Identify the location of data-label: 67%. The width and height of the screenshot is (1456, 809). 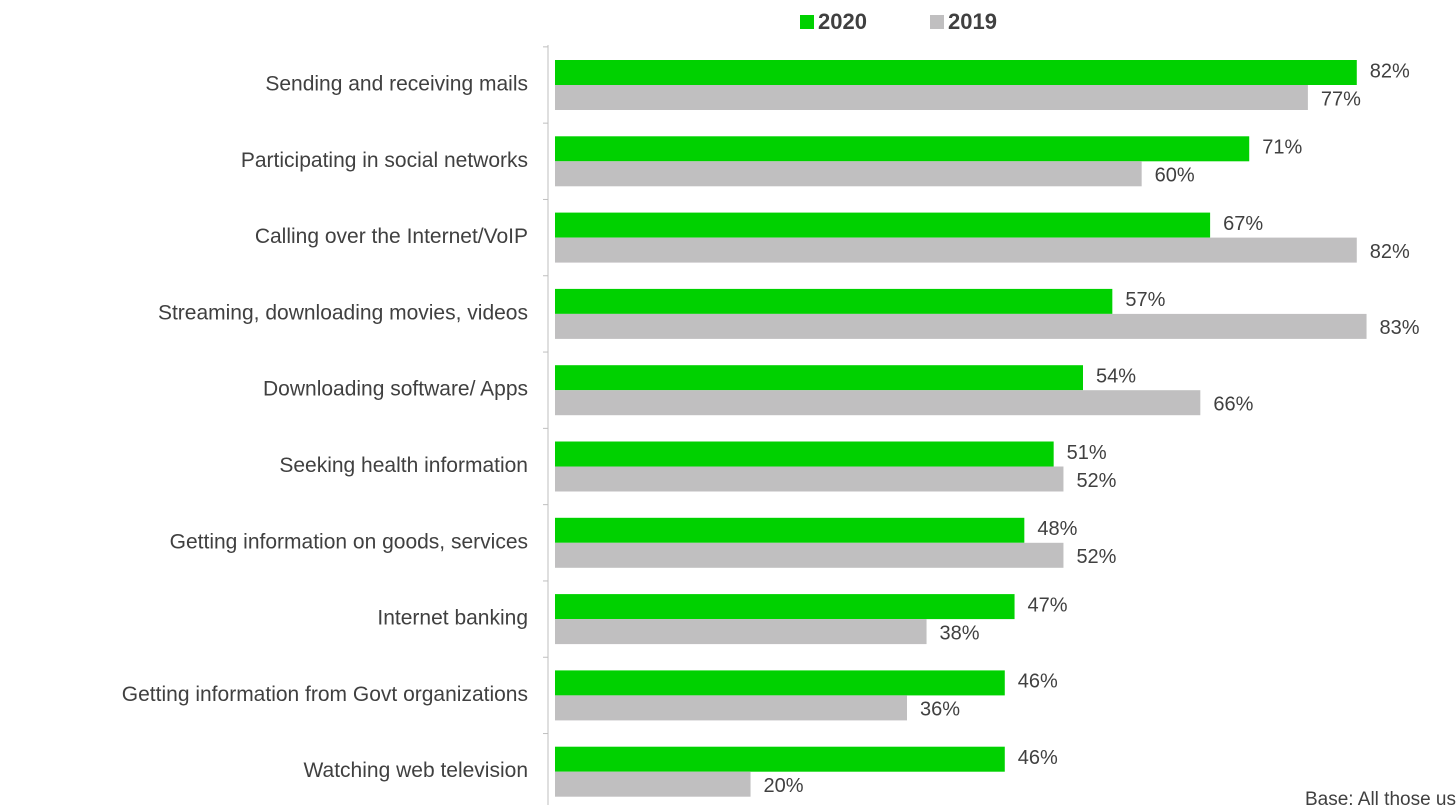
(1243, 224).